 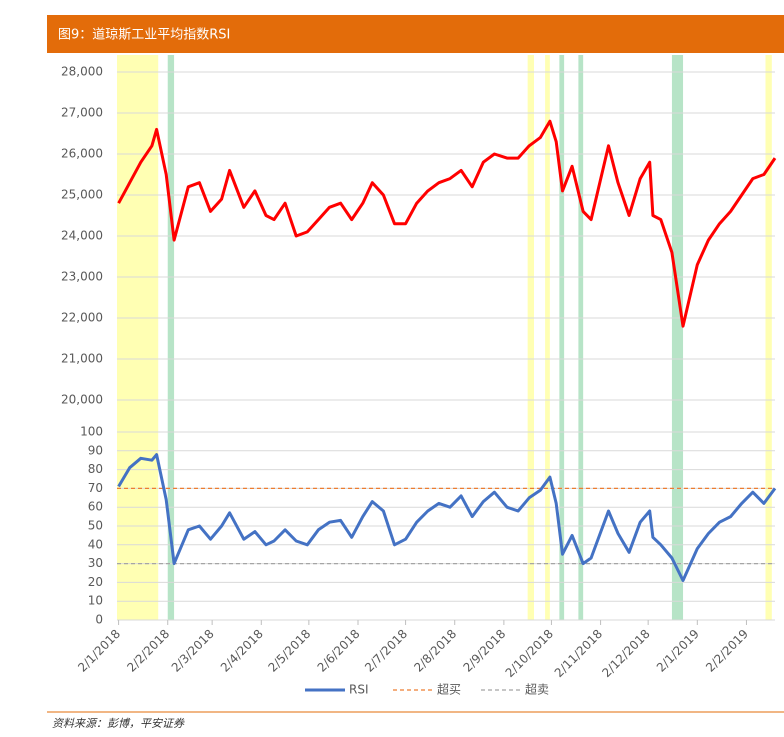 What do you see at coordinates (242, 651) in the screenshot?
I see `x-tick-label: 2/4/2018` at bounding box center [242, 651].